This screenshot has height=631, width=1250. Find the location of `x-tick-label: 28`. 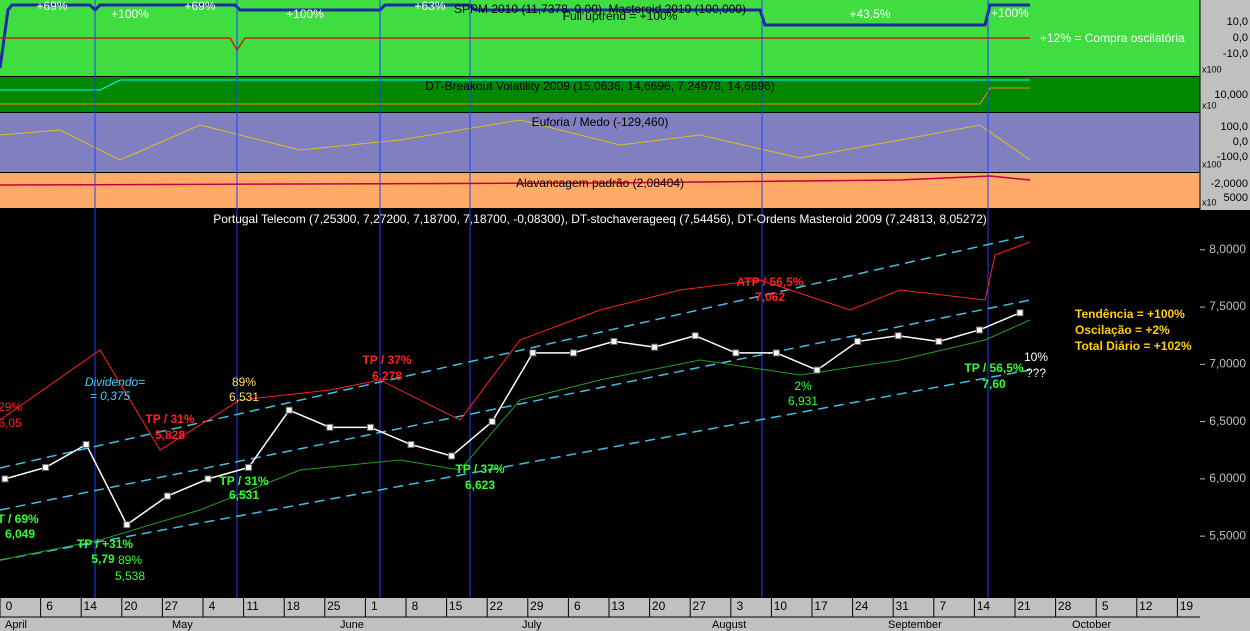

x-tick-label: 28 is located at coordinates (1065, 606).